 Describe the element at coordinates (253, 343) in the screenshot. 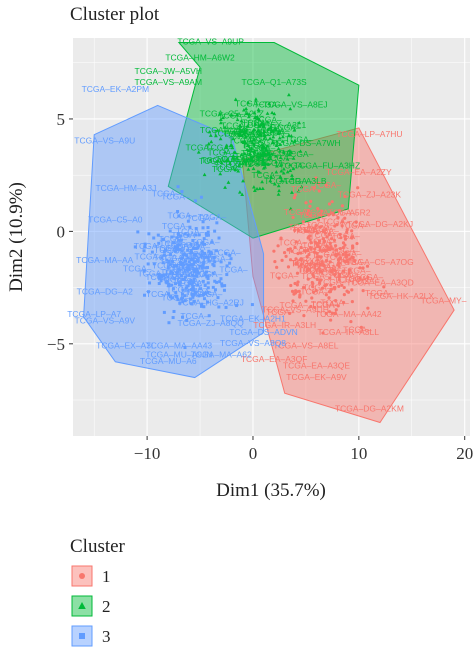

I see `cluster-3-point-label: TCGA–VS–A8Q8` at that location.